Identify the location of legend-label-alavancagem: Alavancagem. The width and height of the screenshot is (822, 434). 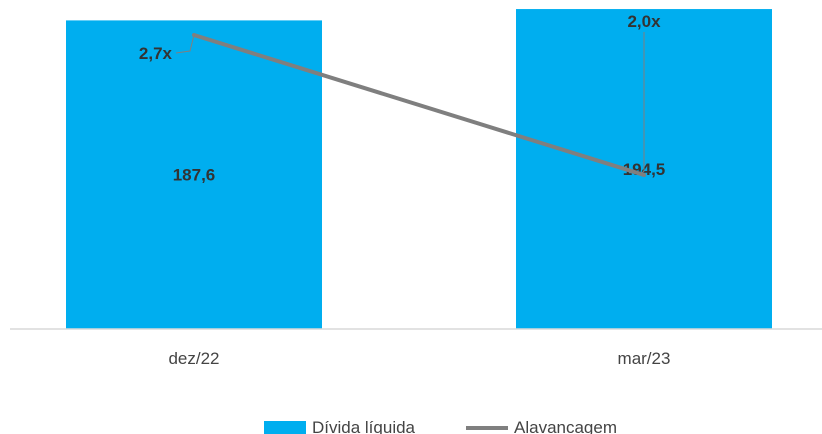
(565, 426).